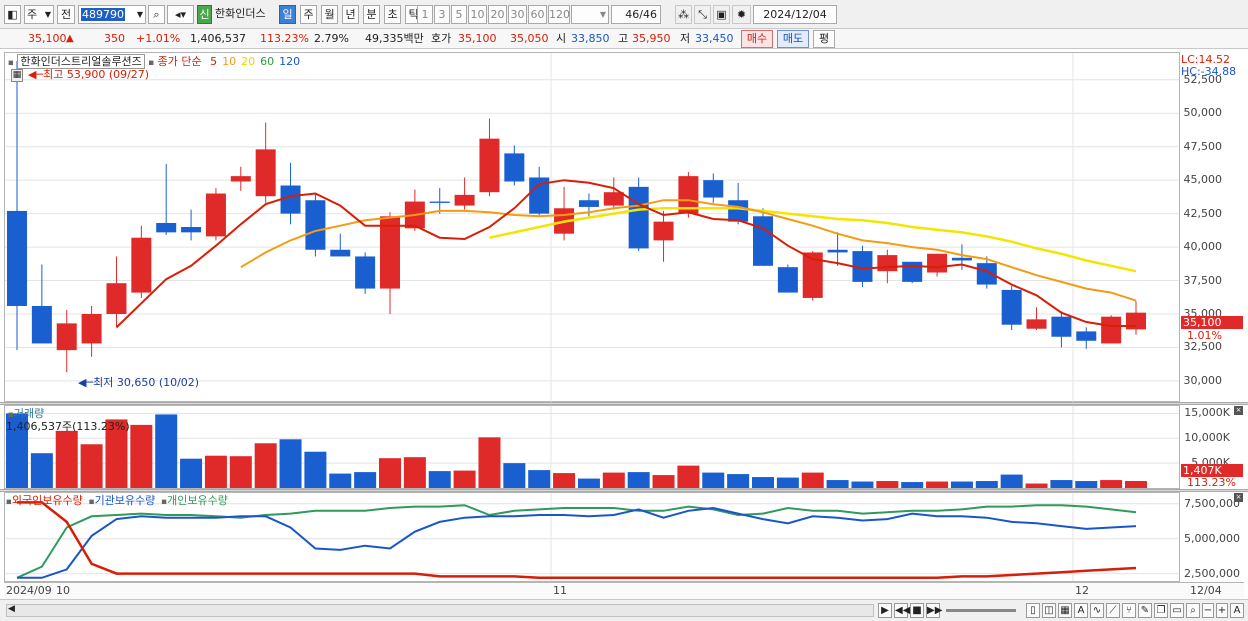 This screenshot has height=621, width=1248. I want to click on gear-icon: ✹, so click(741, 14).